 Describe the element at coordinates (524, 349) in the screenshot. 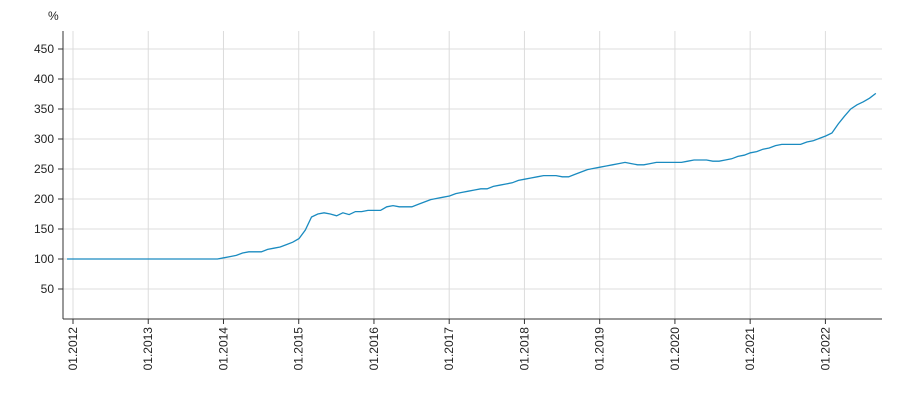

I see `x-tick-label: 01.2018` at that location.